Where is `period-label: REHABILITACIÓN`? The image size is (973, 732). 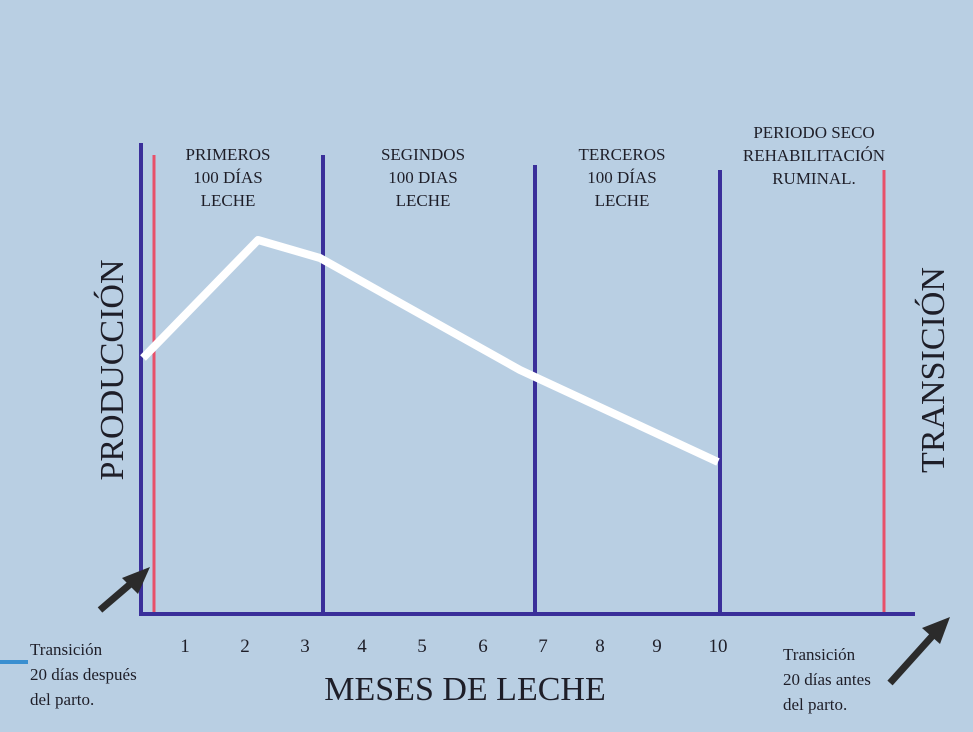 period-label: REHABILITACIÓN is located at coordinates (814, 155).